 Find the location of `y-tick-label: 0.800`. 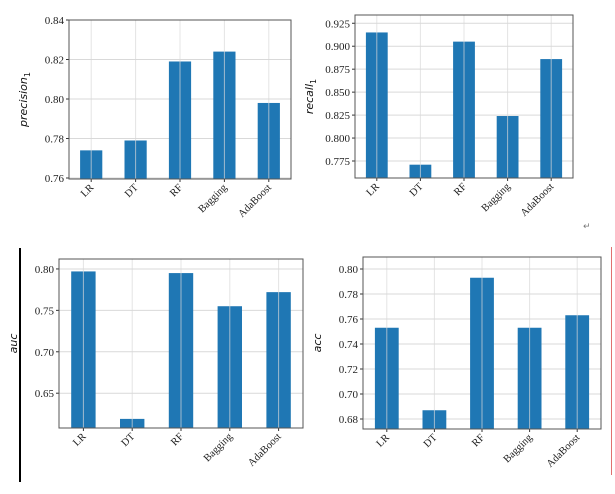

y-tick-label: 0.800 is located at coordinates (337, 139).